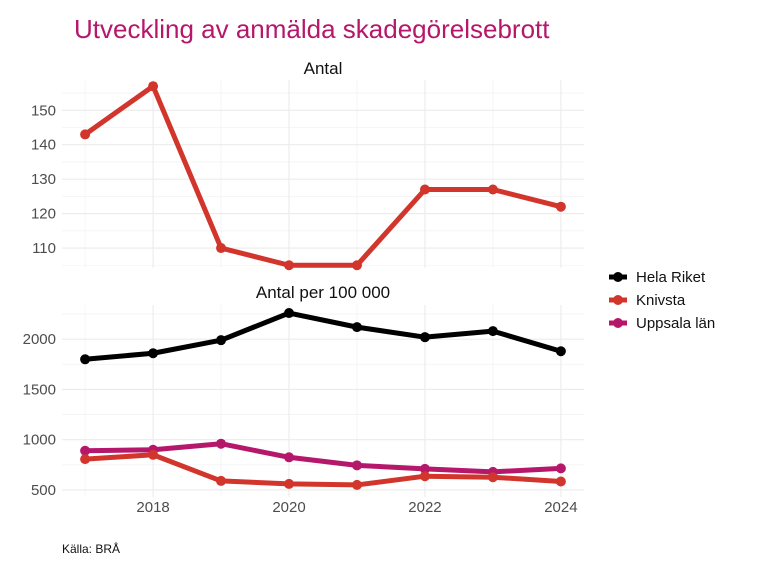 The width and height of the screenshot is (768, 576). I want to click on legend-item: Knivsta, so click(647, 300).